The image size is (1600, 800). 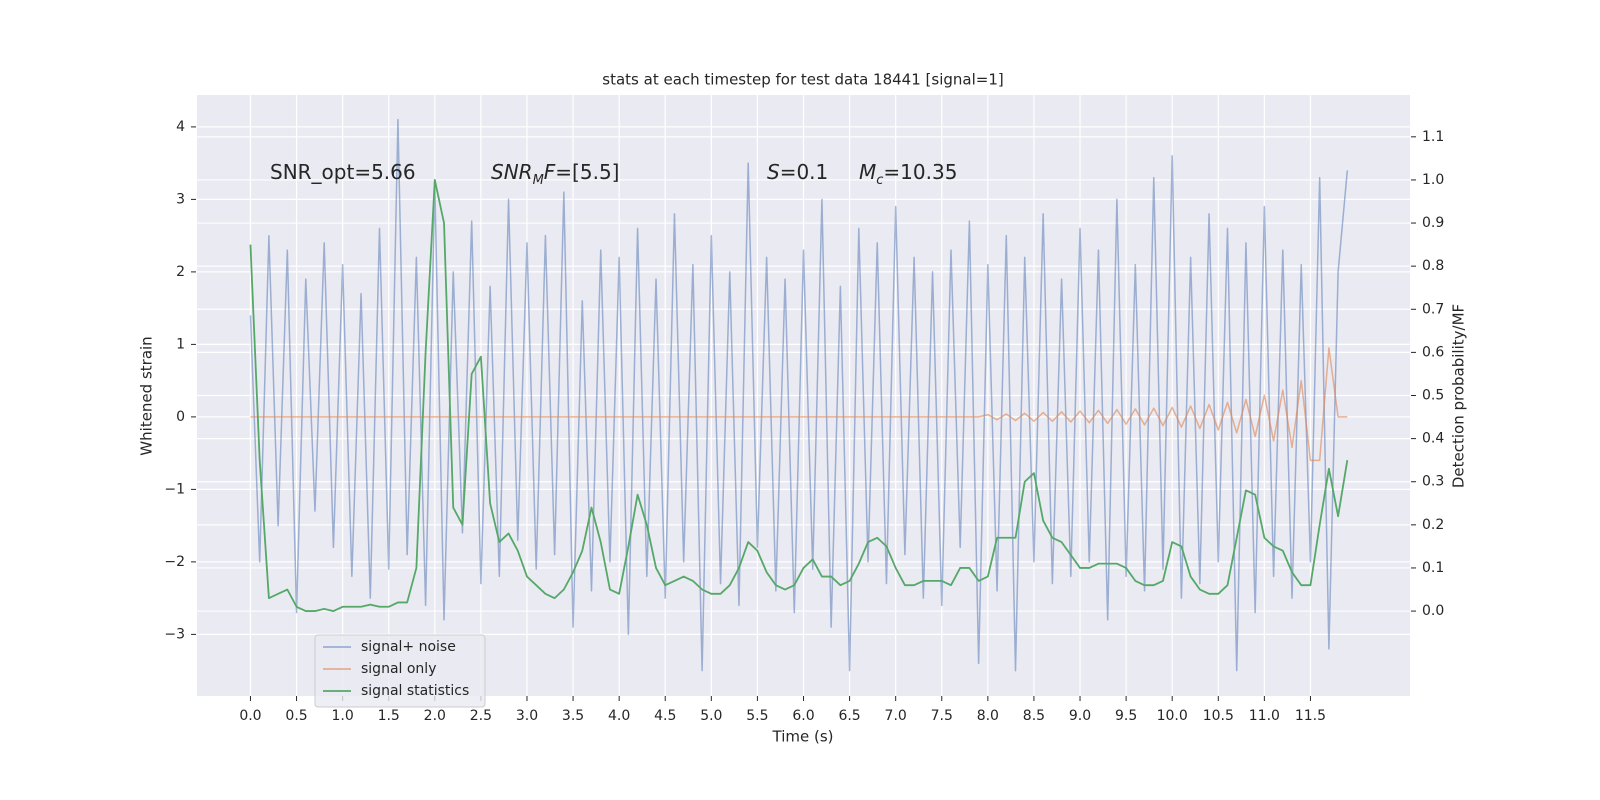 I want to click on x-tick-label: 3.0, so click(x=527, y=716).